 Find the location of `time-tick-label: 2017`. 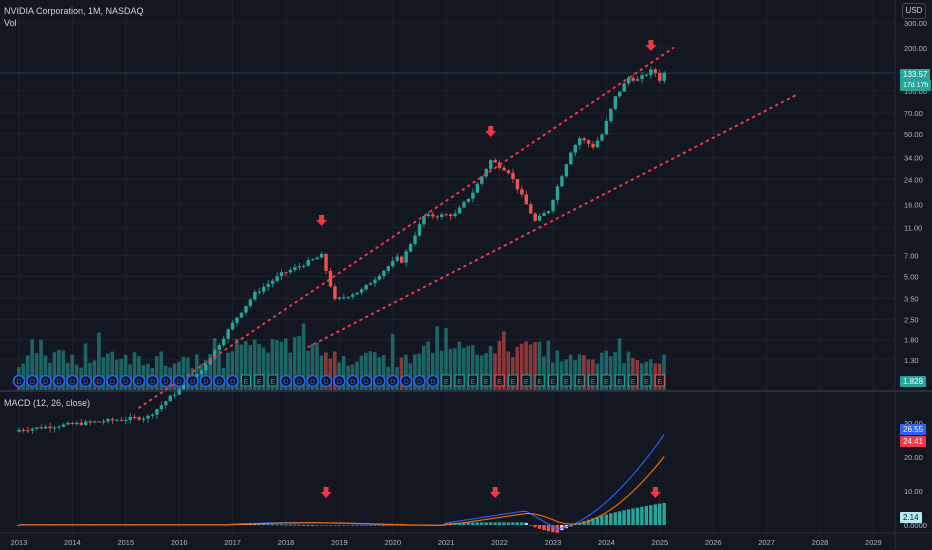

time-tick-label: 2017 is located at coordinates (232, 542).